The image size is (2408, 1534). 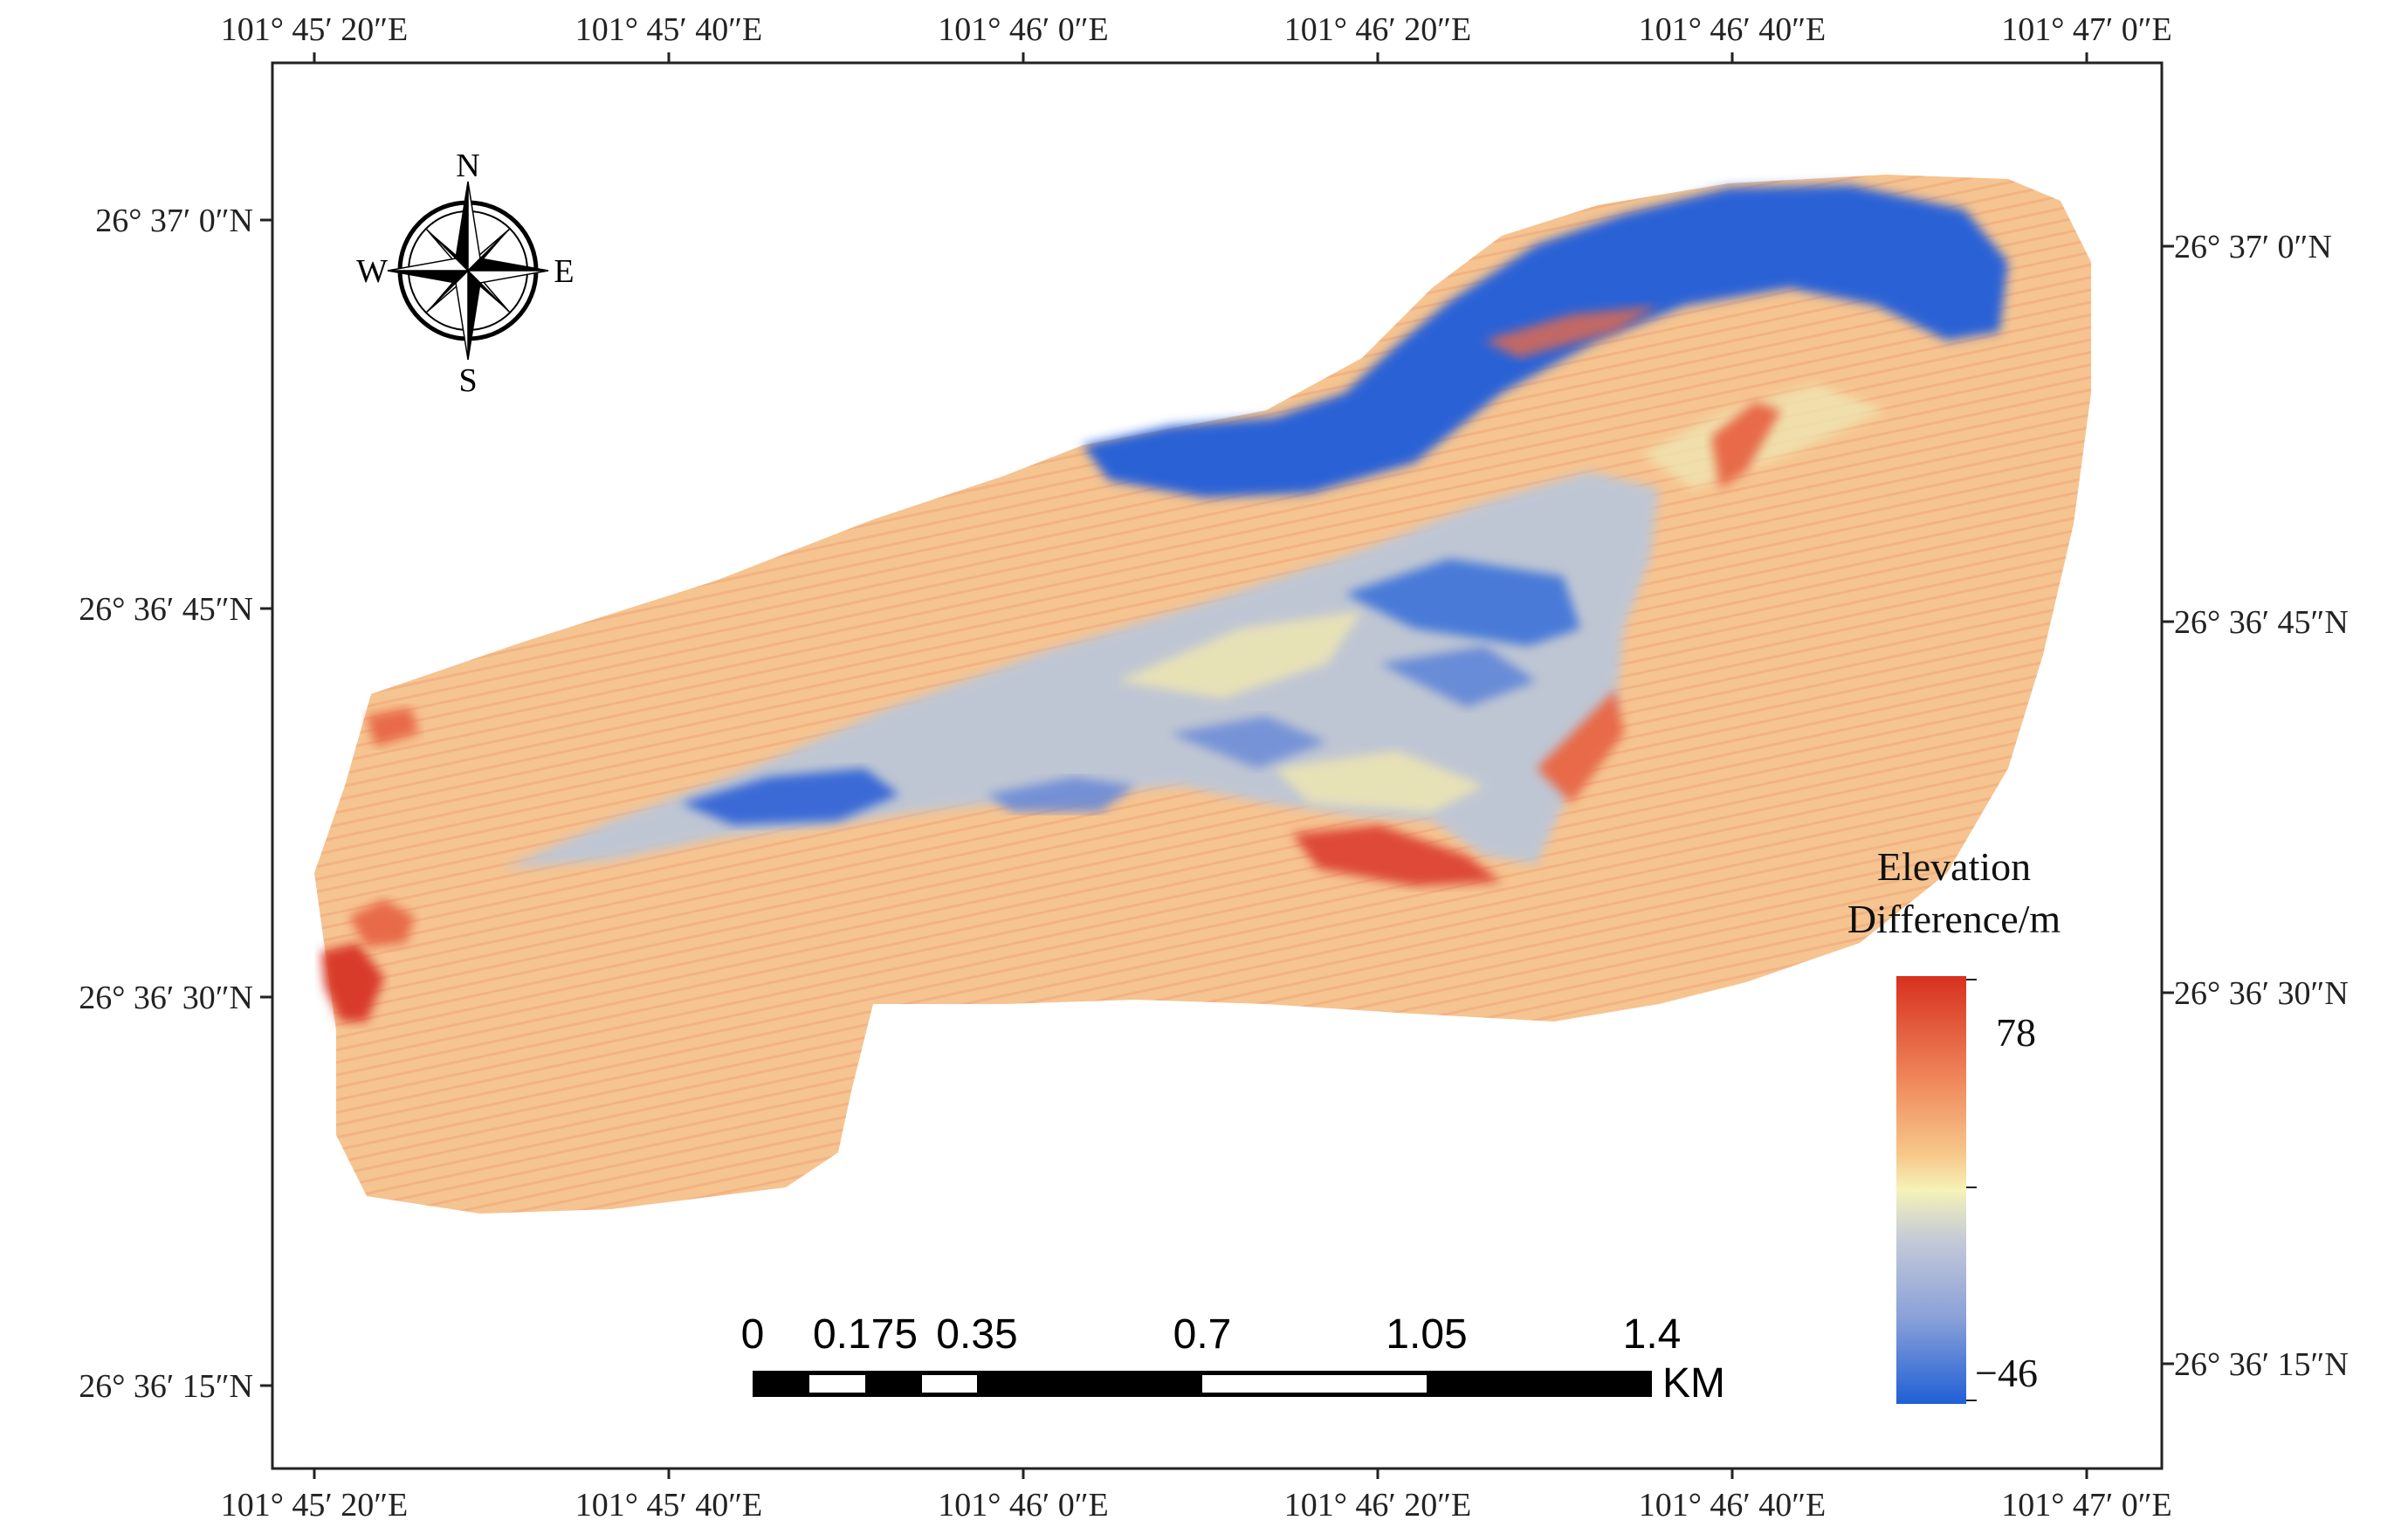 What do you see at coordinates (1202, 1334) in the screenshot?
I see `scale-label: 0.7` at bounding box center [1202, 1334].